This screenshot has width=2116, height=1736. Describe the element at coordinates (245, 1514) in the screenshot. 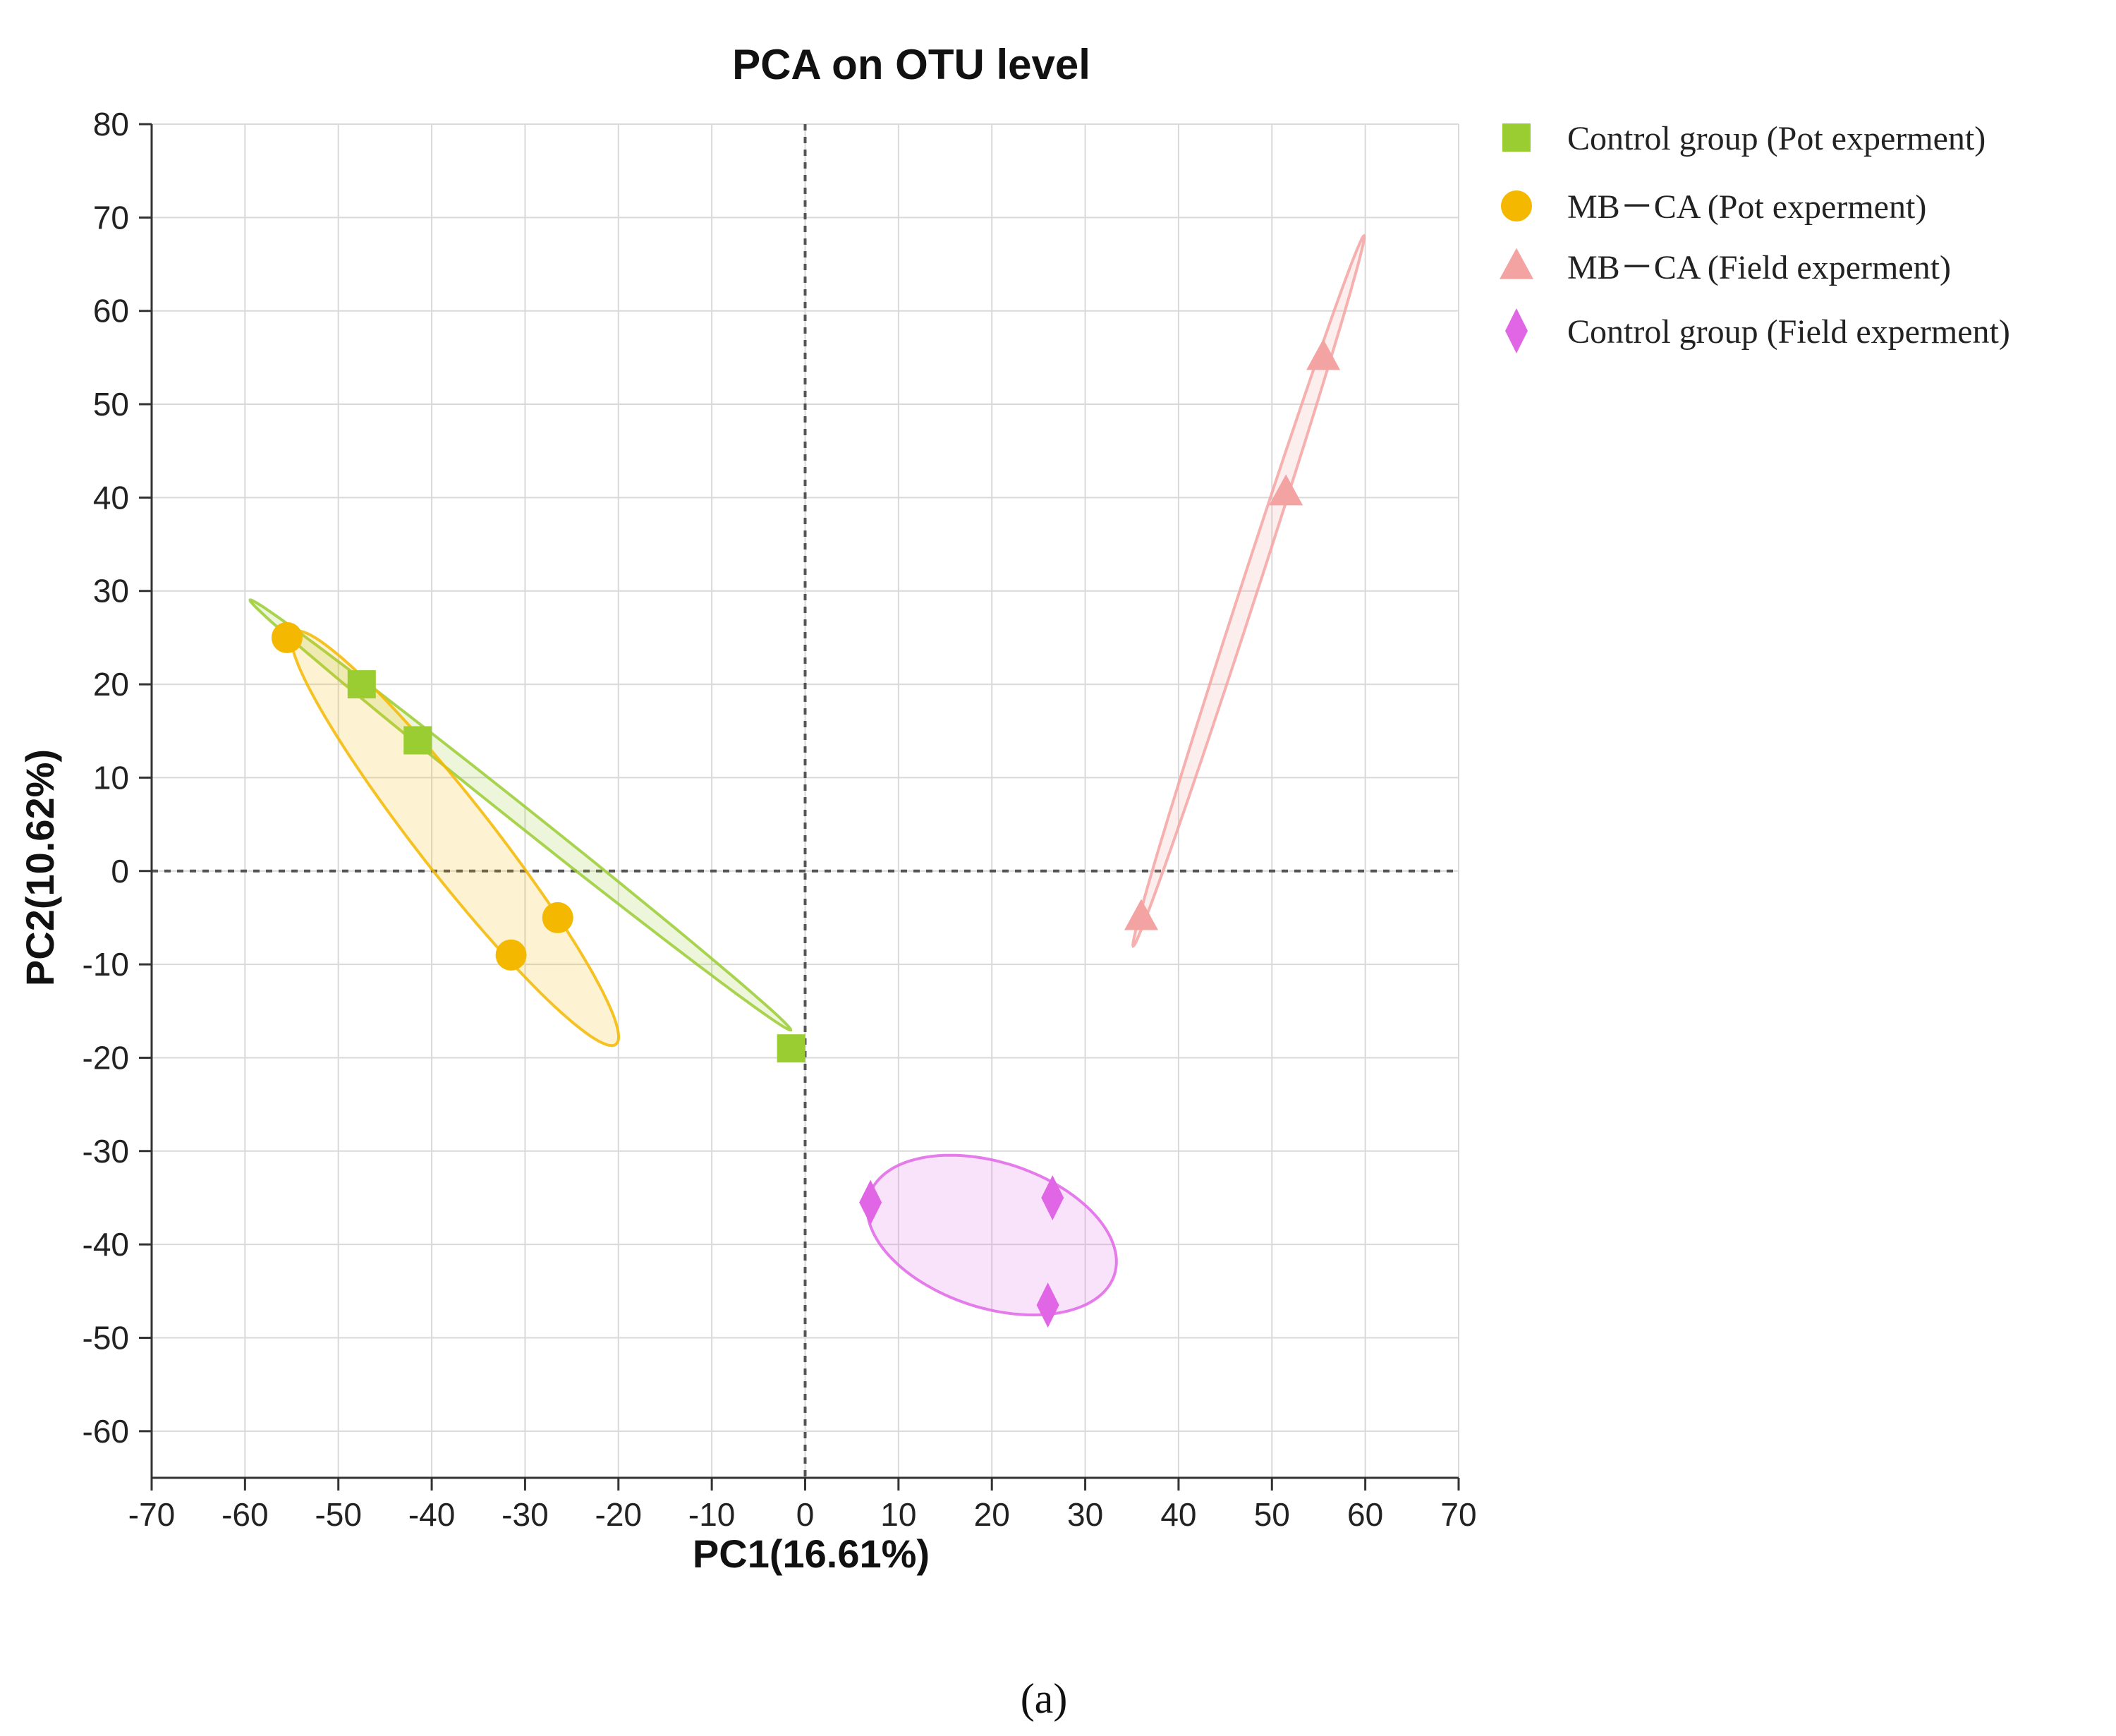

I see `x-tick-label: -60` at that location.